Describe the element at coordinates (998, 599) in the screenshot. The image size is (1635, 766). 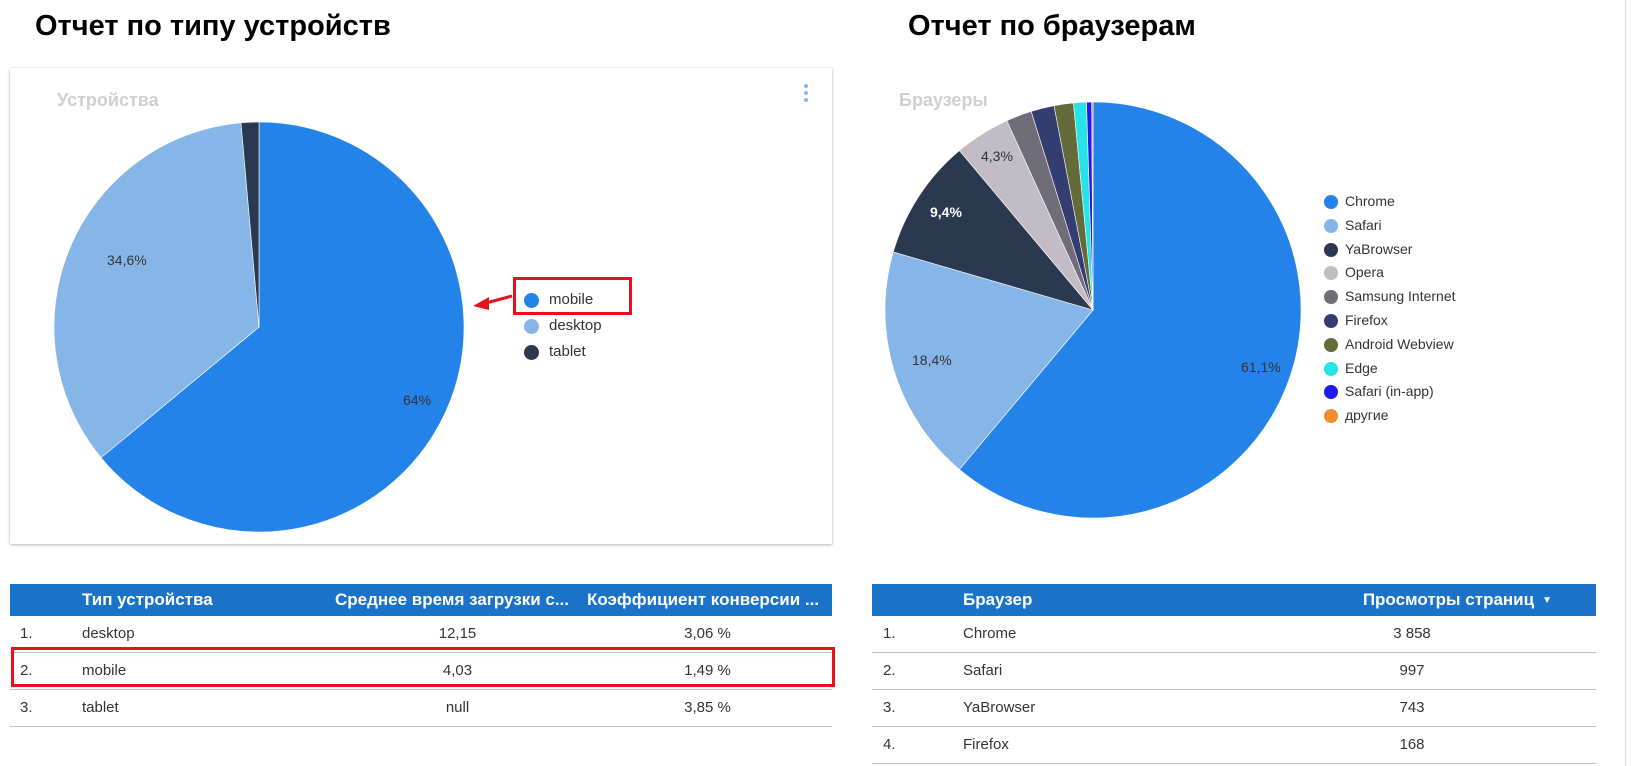
I see `column-header-browser: Браузер` at that location.